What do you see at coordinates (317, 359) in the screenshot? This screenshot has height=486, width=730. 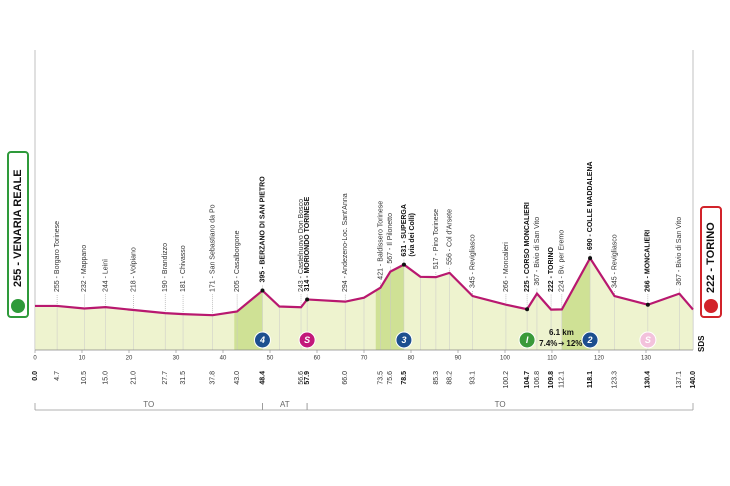 I see `scale-tick-label: 60` at bounding box center [317, 359].